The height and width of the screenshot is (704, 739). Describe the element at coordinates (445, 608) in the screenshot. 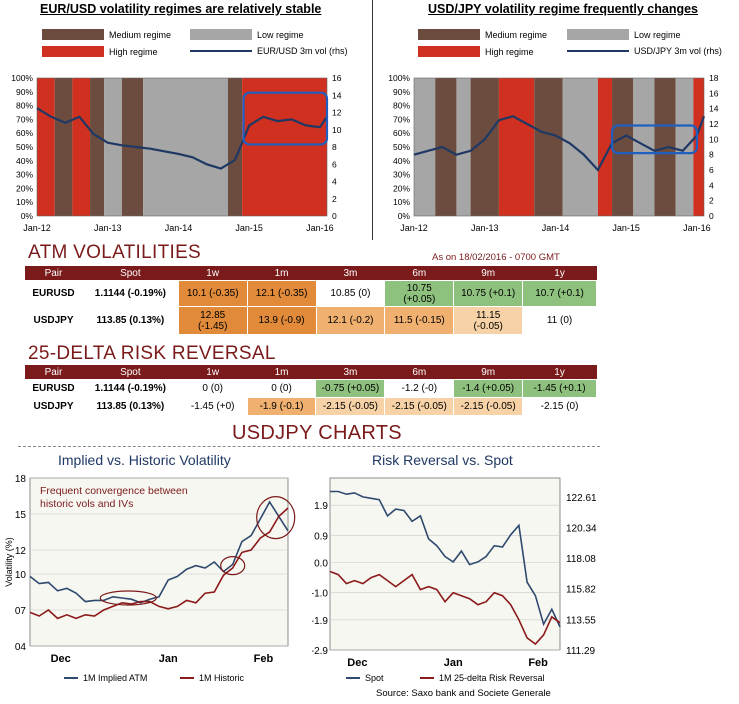

I see `risk-reversal-line` at that location.